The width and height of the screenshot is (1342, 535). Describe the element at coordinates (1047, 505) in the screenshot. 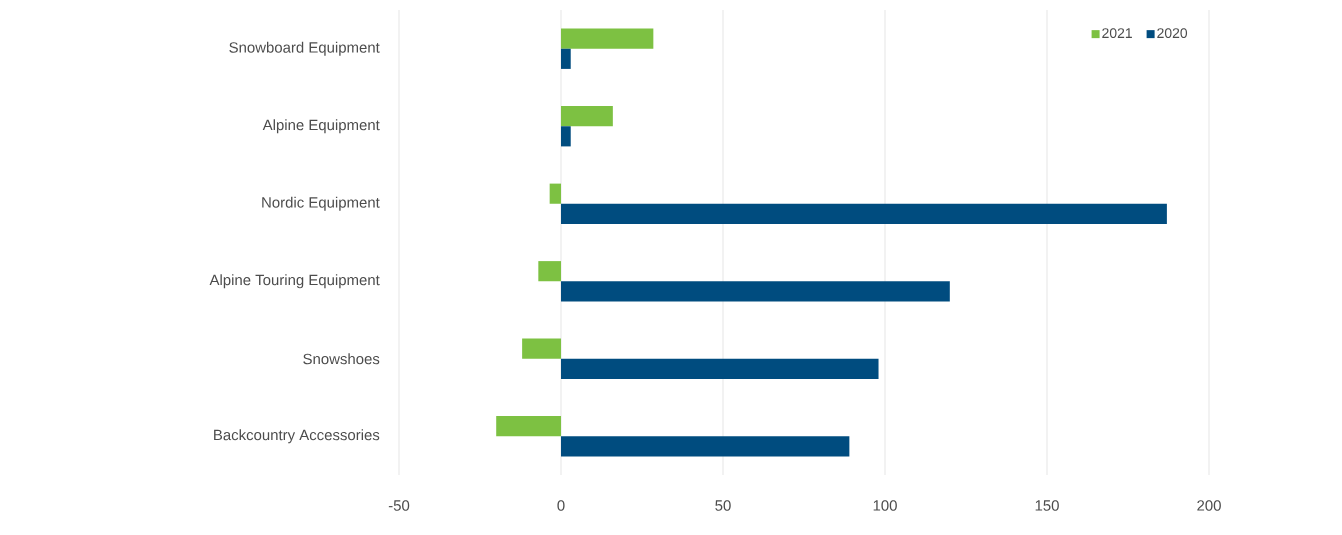

I see `x-tick-label: 150` at that location.